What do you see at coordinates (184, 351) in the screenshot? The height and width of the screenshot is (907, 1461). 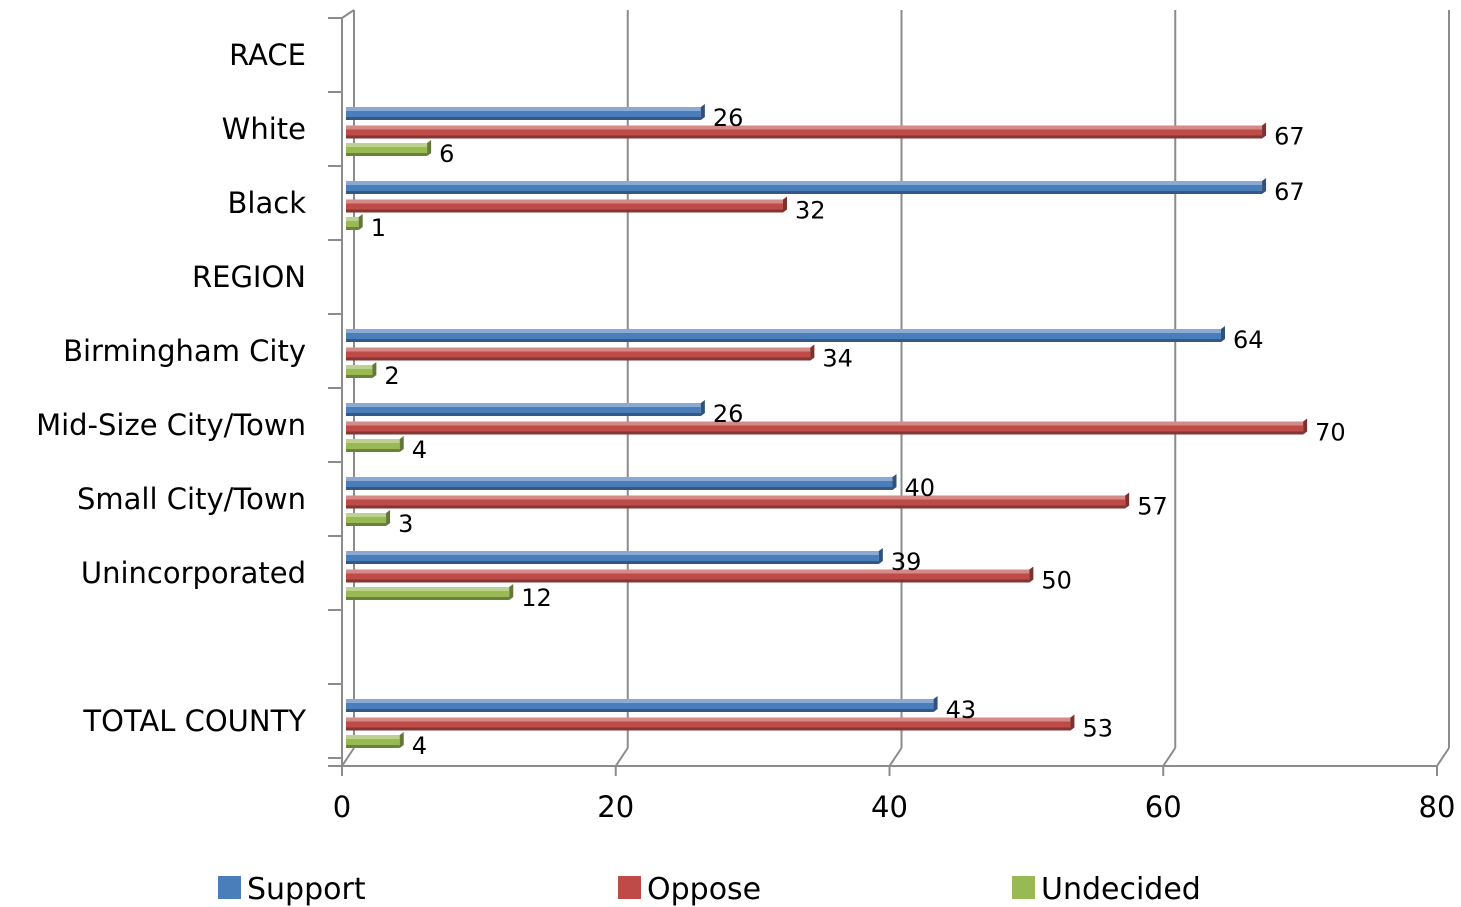 I see `category-label-birmingham-city: Birmingham City` at bounding box center [184, 351].